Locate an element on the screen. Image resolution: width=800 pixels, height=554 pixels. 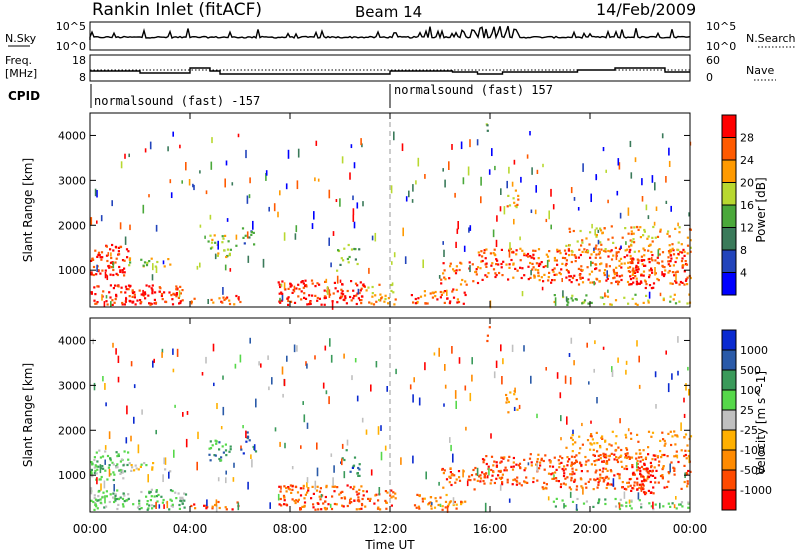
velocity-colorbar-label: Velocity [m s^-1] is located at coordinates (761, 423).